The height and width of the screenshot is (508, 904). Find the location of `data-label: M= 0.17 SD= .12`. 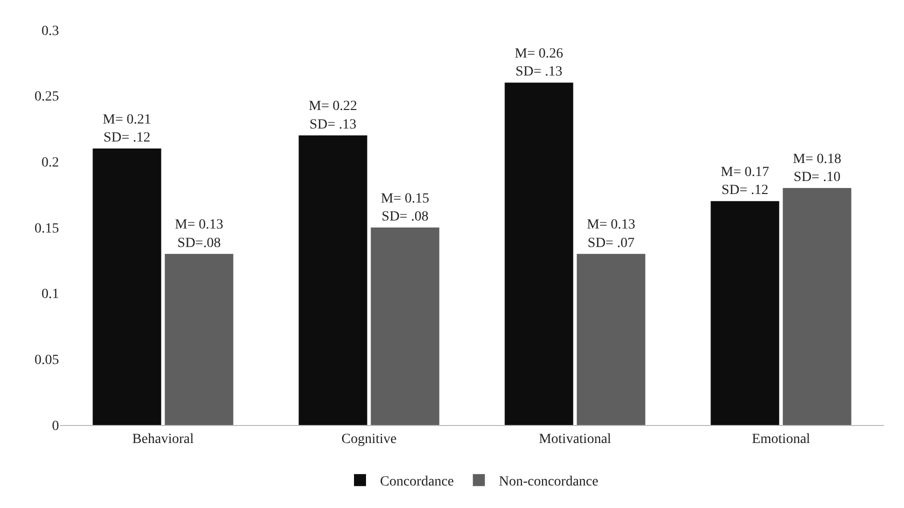

data-label: M= 0.17 SD= .12 is located at coordinates (745, 181).